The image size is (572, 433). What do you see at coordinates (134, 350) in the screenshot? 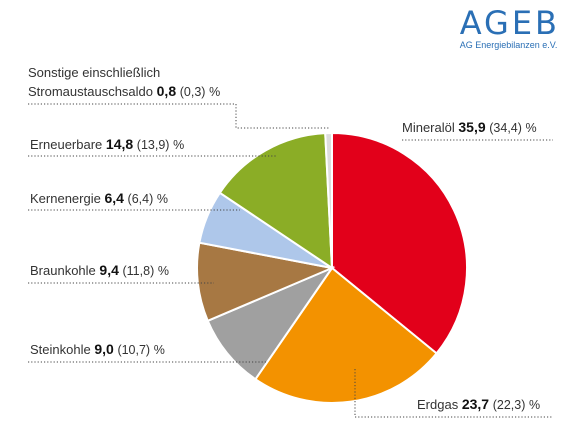
I see `label-steinkohle-prev: (10,7)` at bounding box center [134, 350].